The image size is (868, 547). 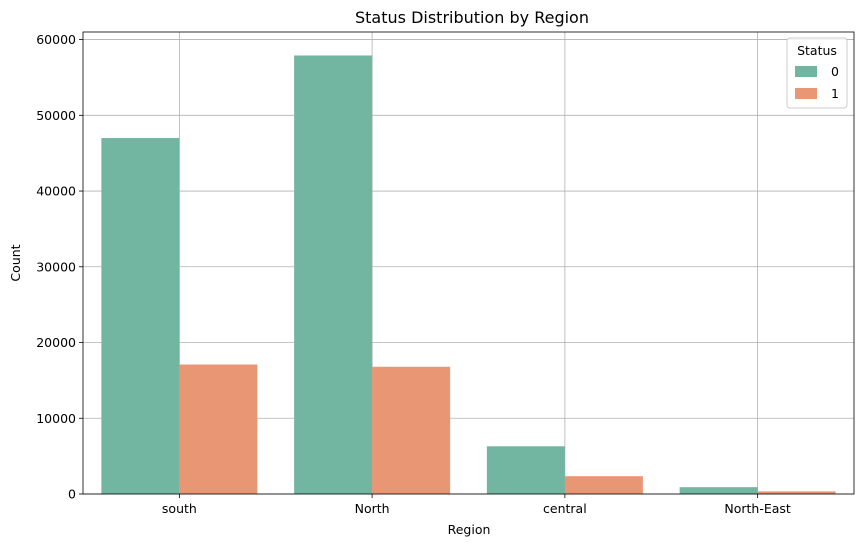 What do you see at coordinates (56, 266) in the screenshot?
I see `y-tick-label: 30000` at bounding box center [56, 266].